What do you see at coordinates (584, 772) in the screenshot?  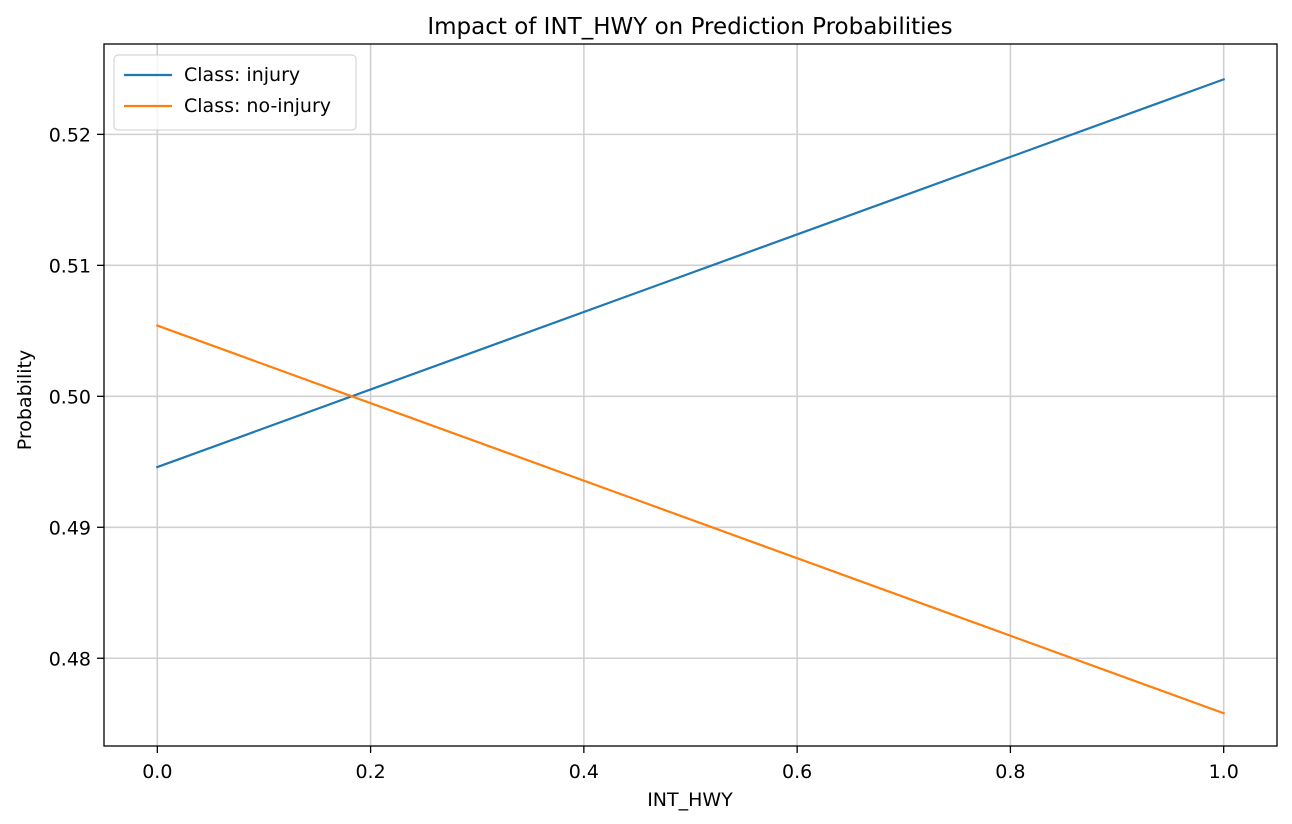 I see `x-tick-label: 0.4` at bounding box center [584, 772].